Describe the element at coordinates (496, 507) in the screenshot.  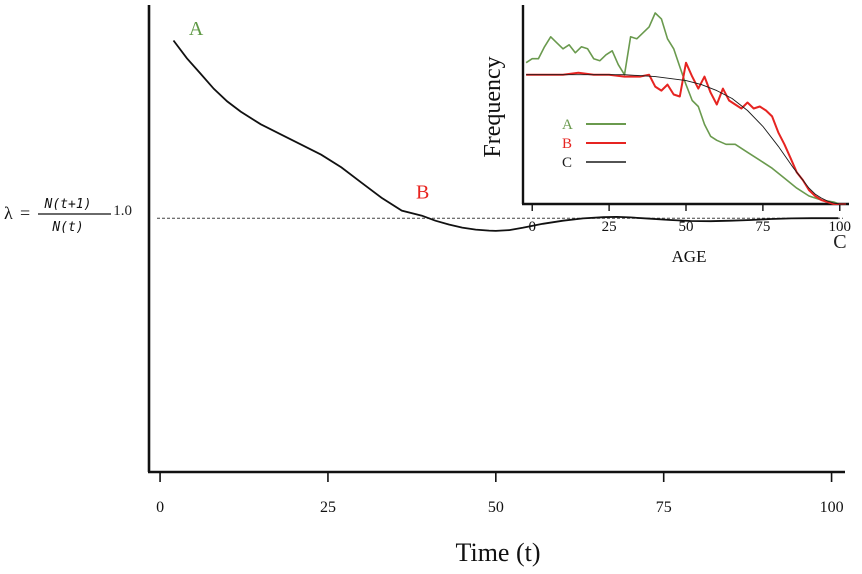
I see `main-x-tick-label: 50` at that location.